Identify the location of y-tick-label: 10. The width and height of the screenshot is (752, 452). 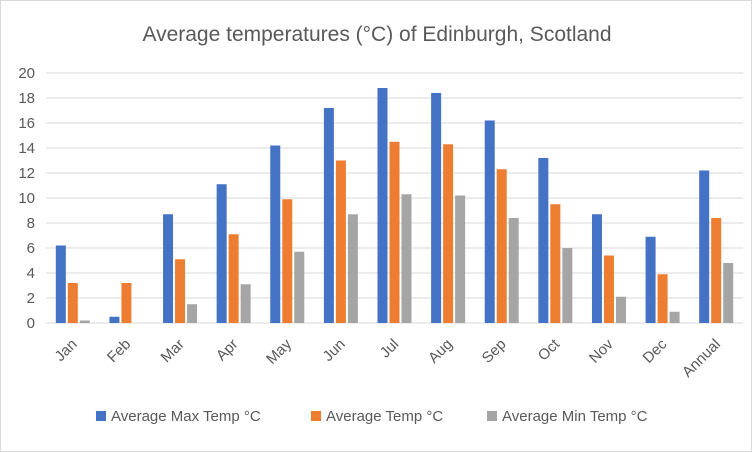
(26, 198).